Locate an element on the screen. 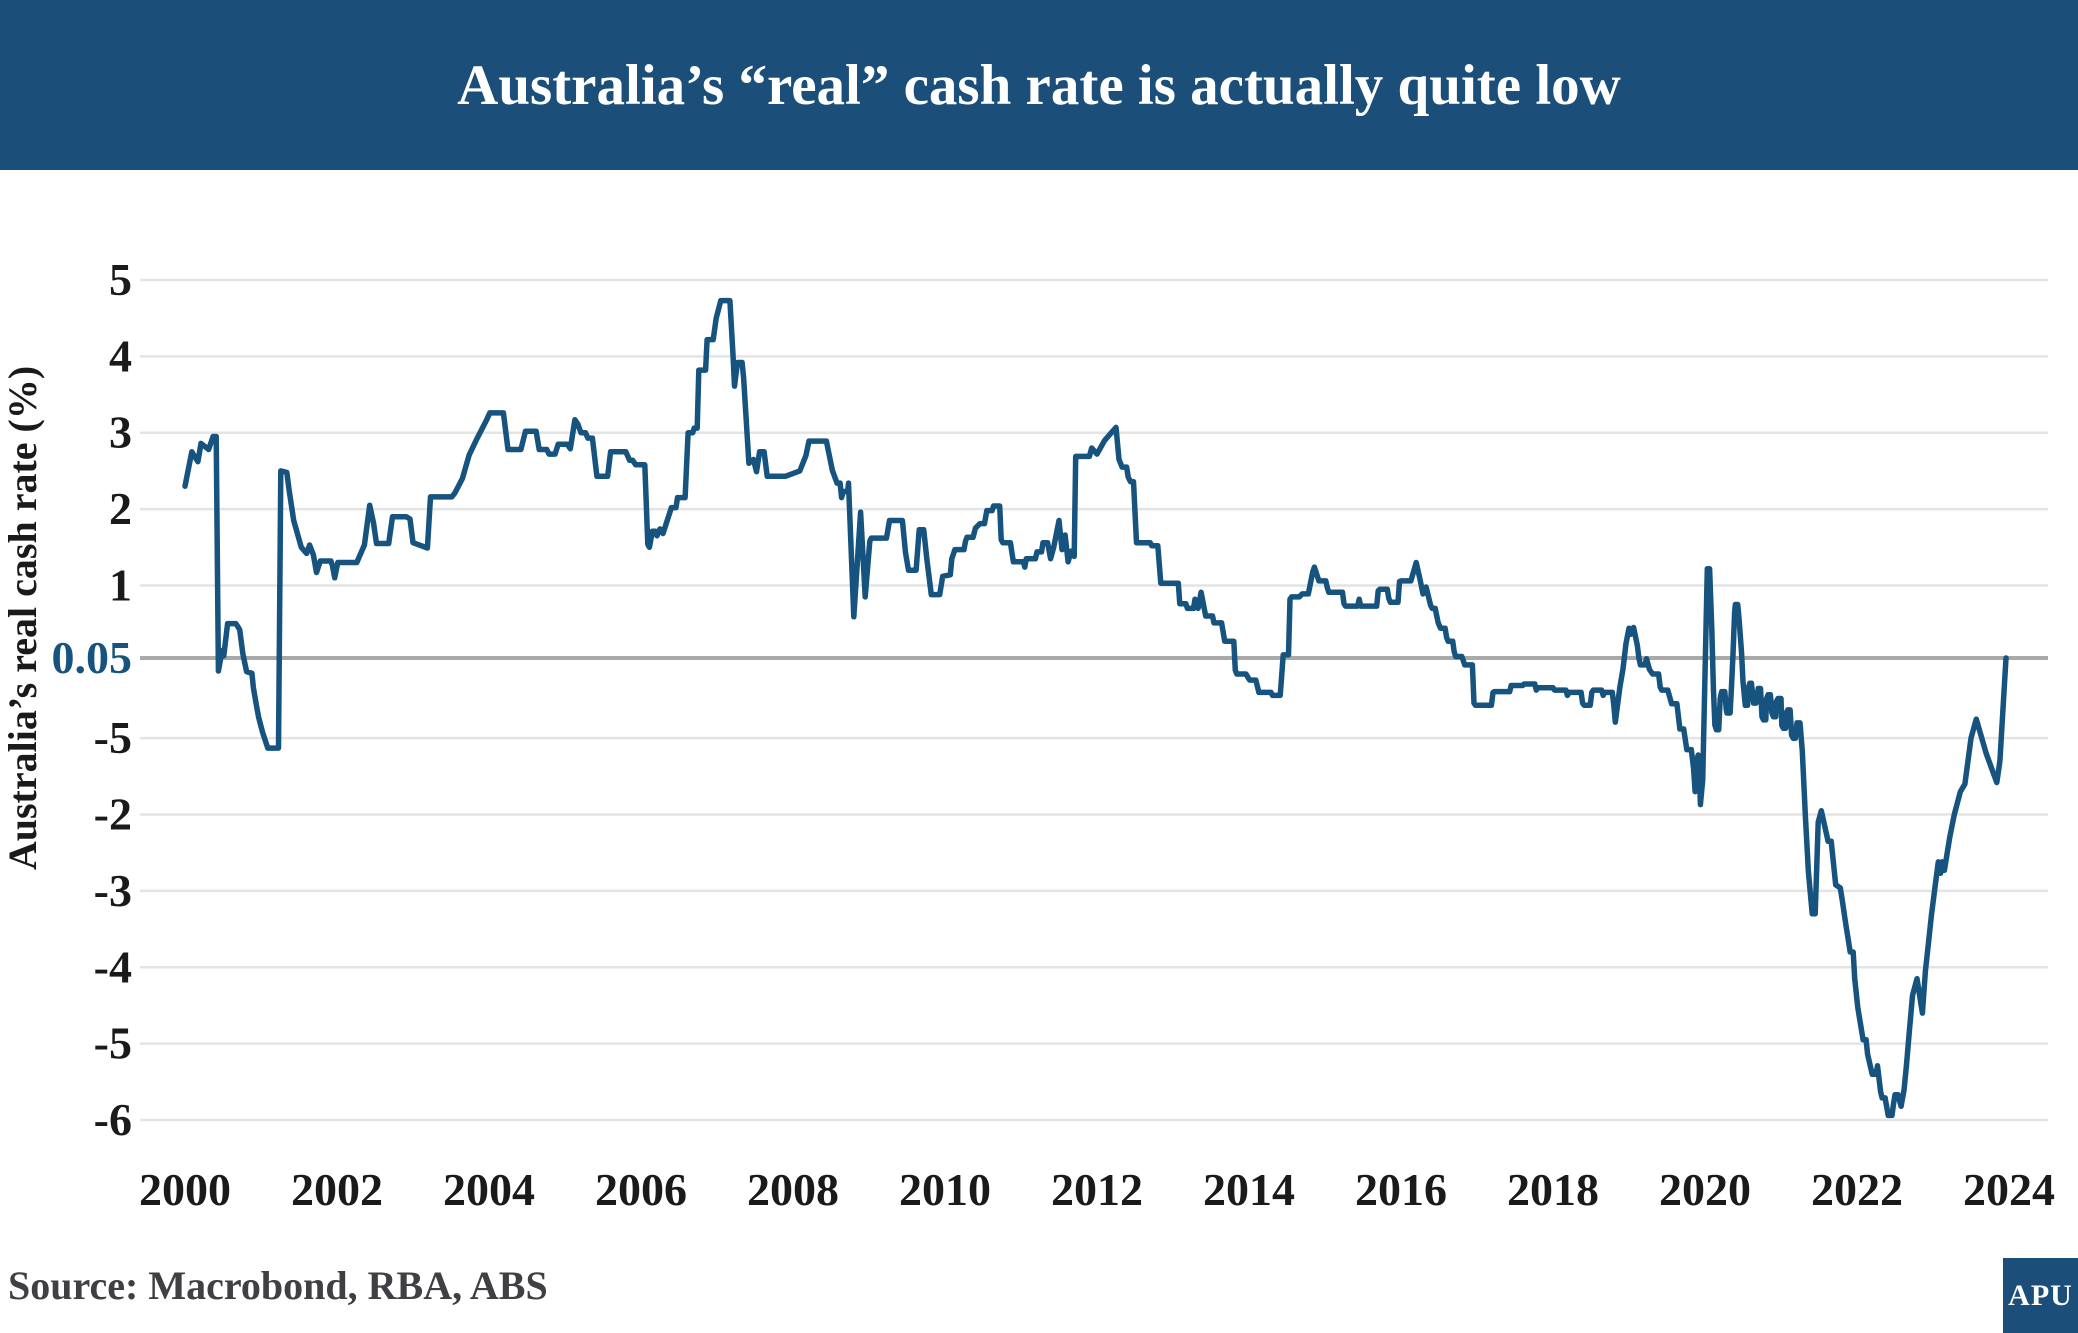  y-tick-label: -4 is located at coordinates (113, 966).